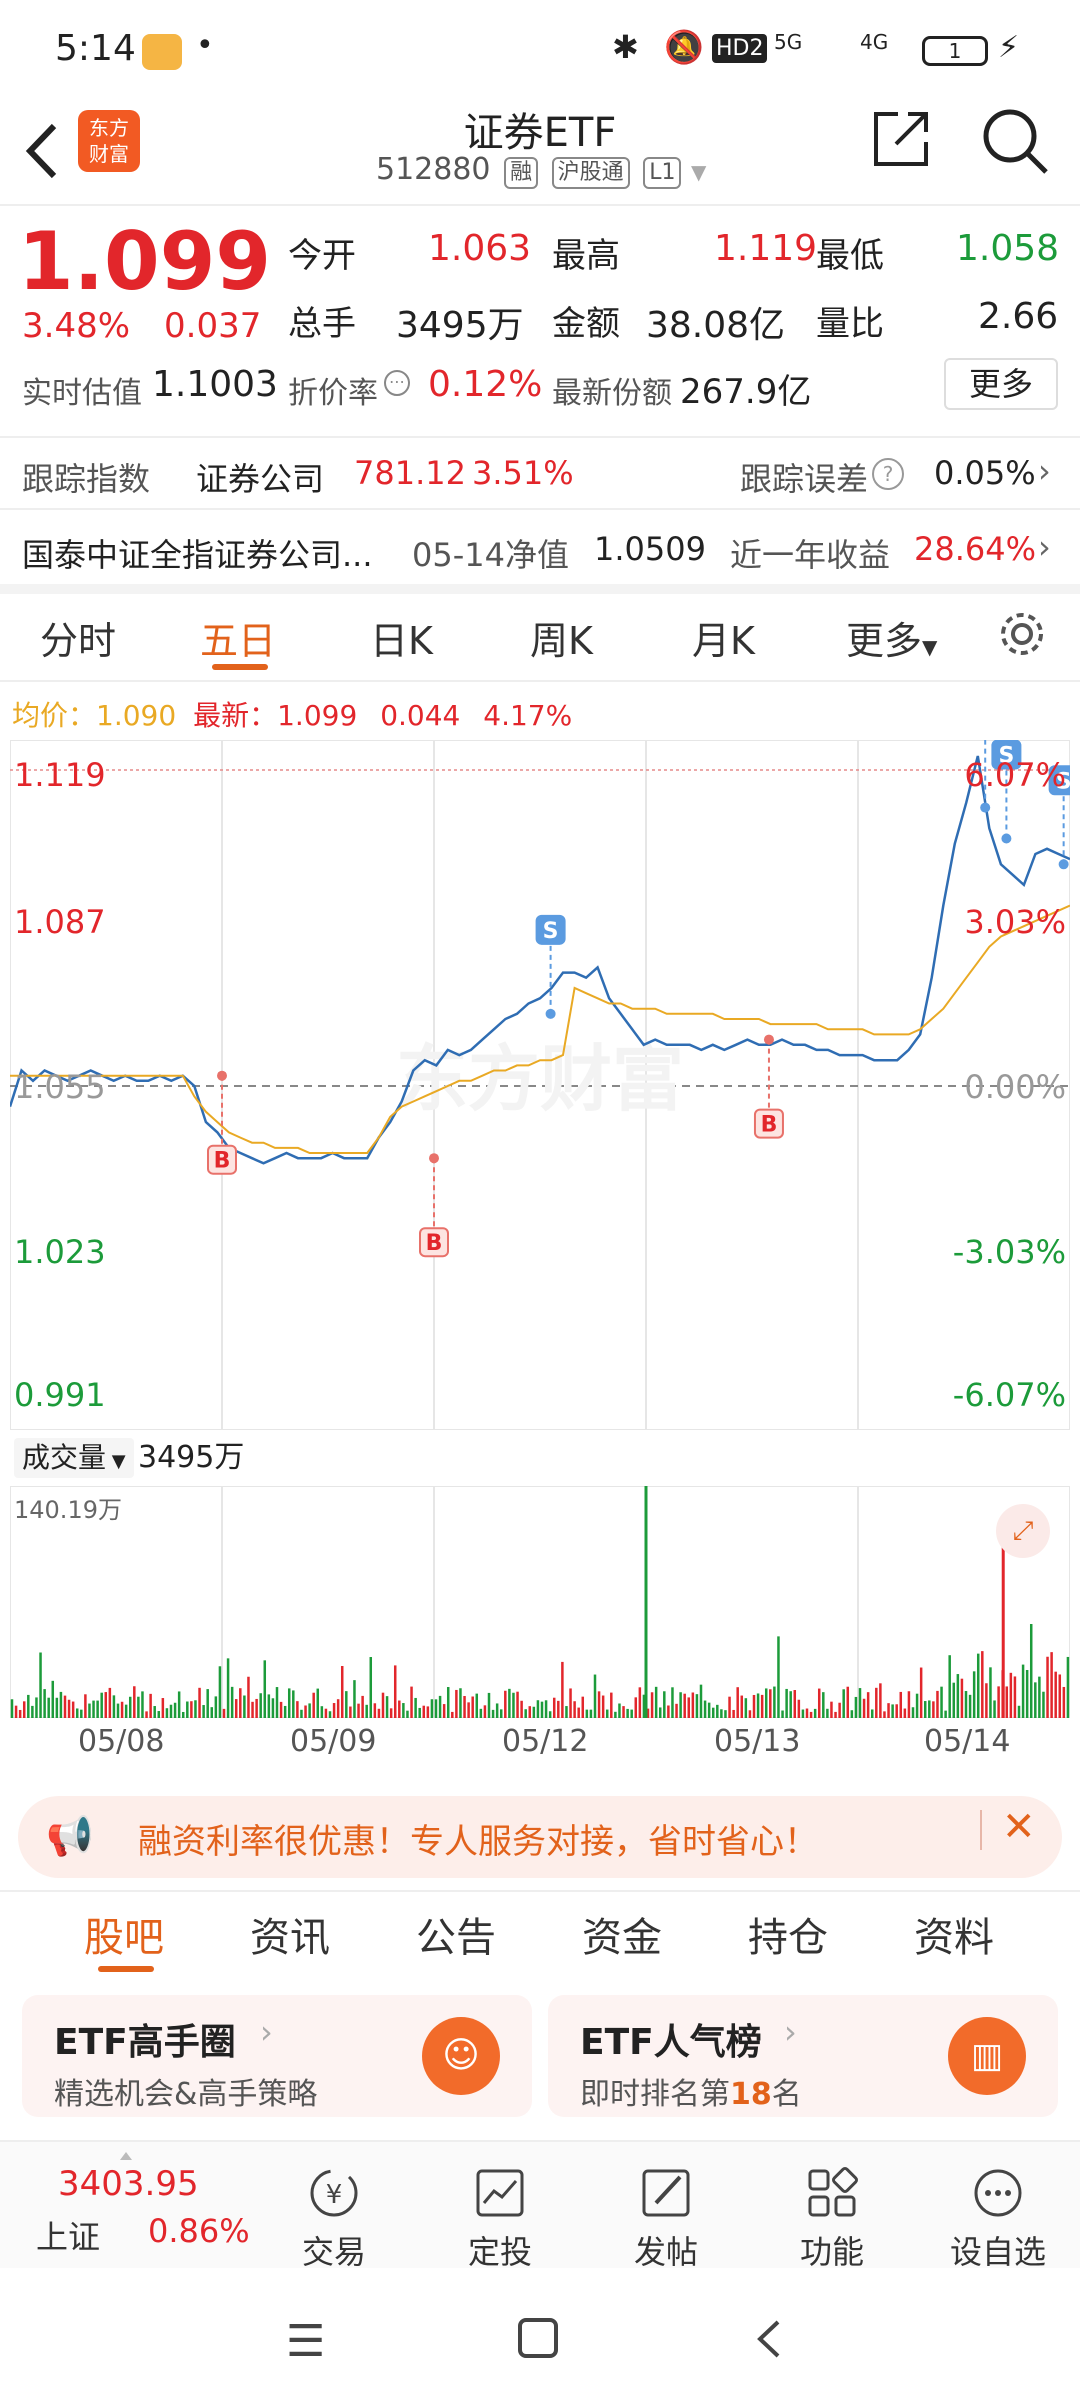  What do you see at coordinates (987, 2056) in the screenshot?
I see `ranking-icon: ▥` at bounding box center [987, 2056].